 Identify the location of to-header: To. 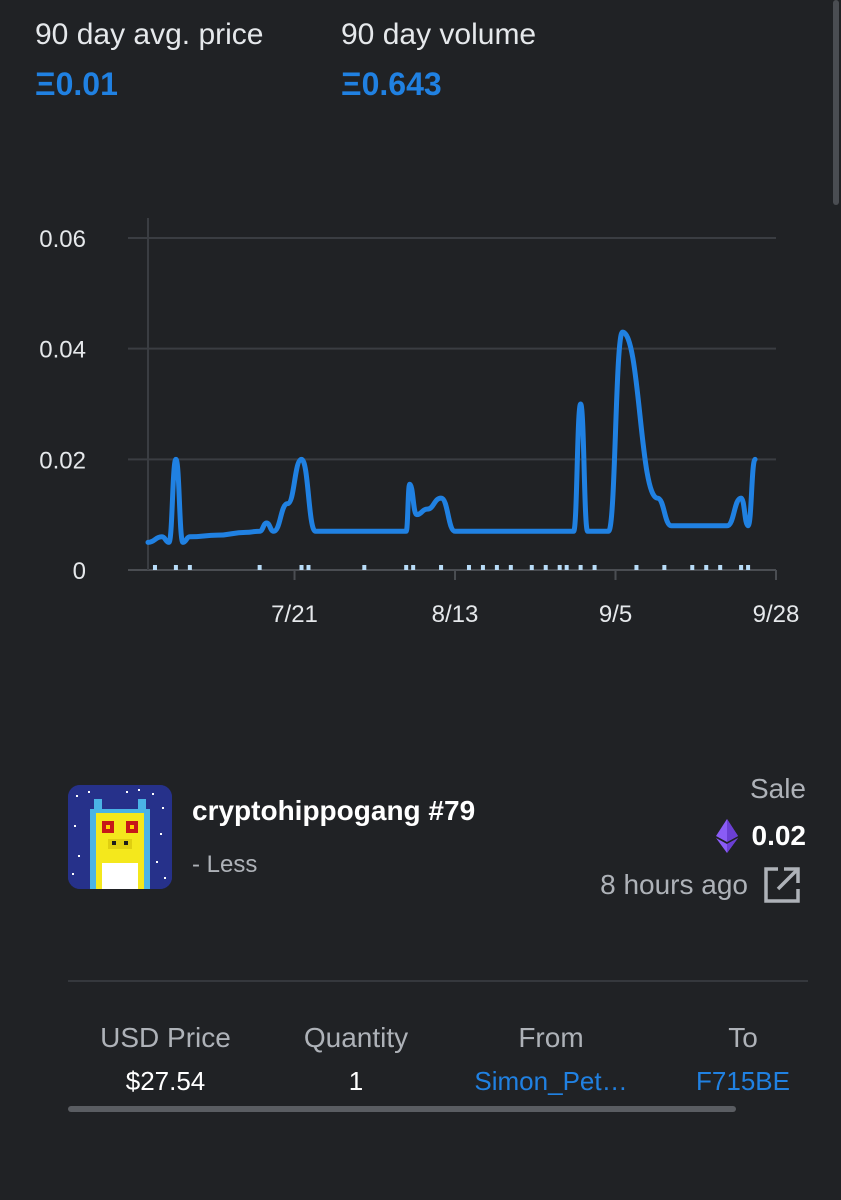
(743, 1037).